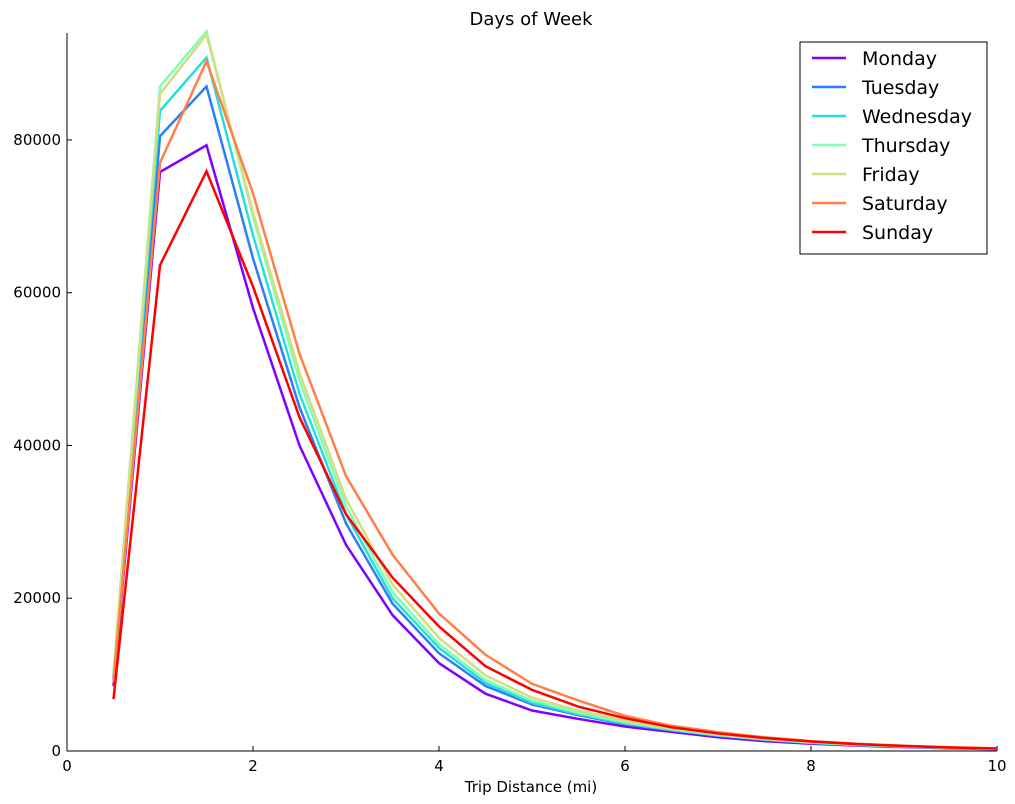 This screenshot has width=1015, height=804. Describe the element at coordinates (917, 117) in the screenshot. I see `legend-label-wednesday: Wednesday` at that location.